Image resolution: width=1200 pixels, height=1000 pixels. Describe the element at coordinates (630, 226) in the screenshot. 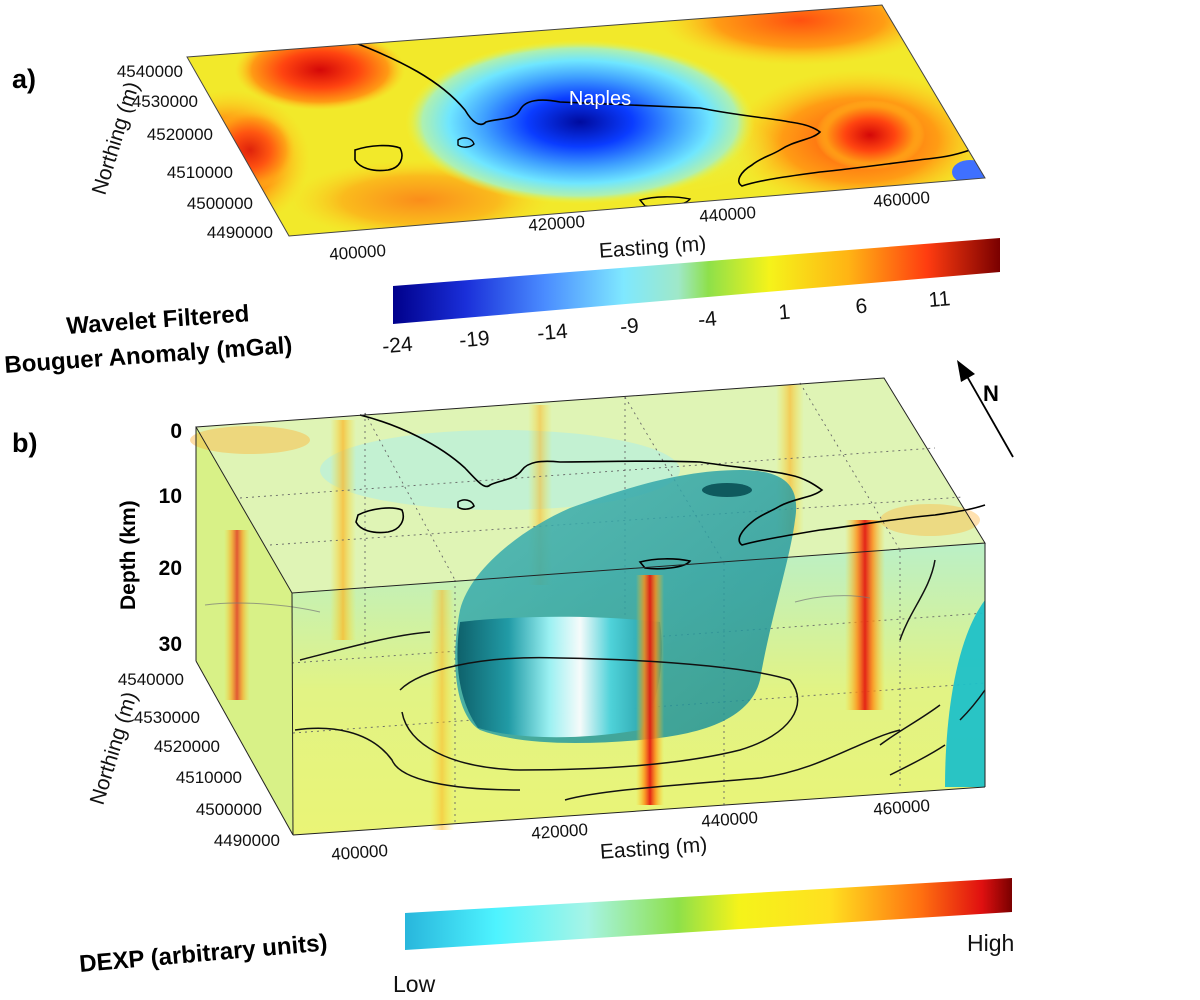

I see `panel-a-easting-ticks: 400000 420000 440000 460000` at that location.